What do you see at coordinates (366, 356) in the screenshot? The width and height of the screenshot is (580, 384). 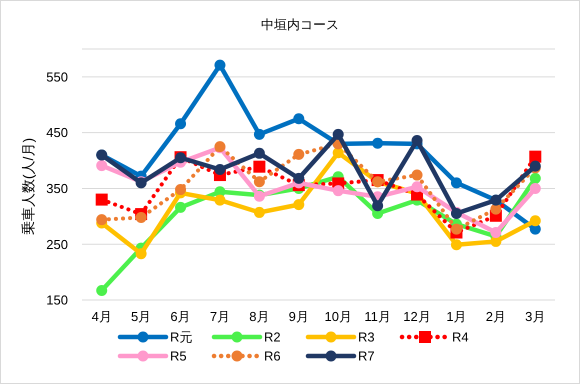 I see `legend-label: R7` at bounding box center [366, 356].